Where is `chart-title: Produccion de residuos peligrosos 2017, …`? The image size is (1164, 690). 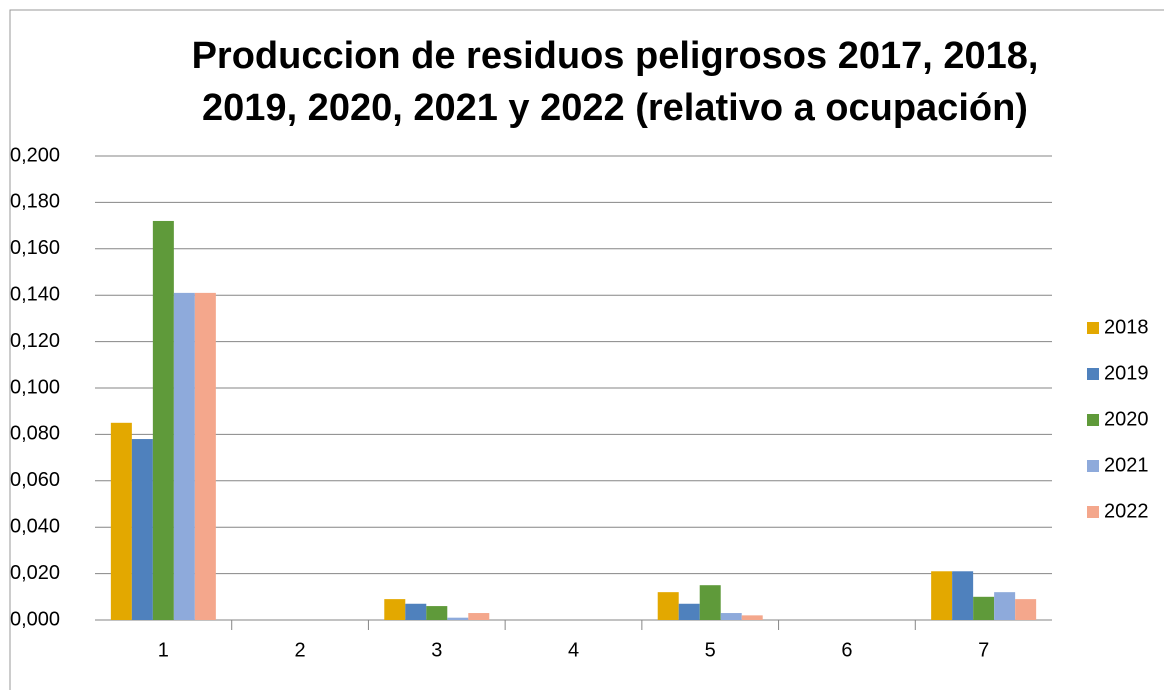 chart-title: Produccion de residuos peligrosos 2017, … is located at coordinates (615, 56).